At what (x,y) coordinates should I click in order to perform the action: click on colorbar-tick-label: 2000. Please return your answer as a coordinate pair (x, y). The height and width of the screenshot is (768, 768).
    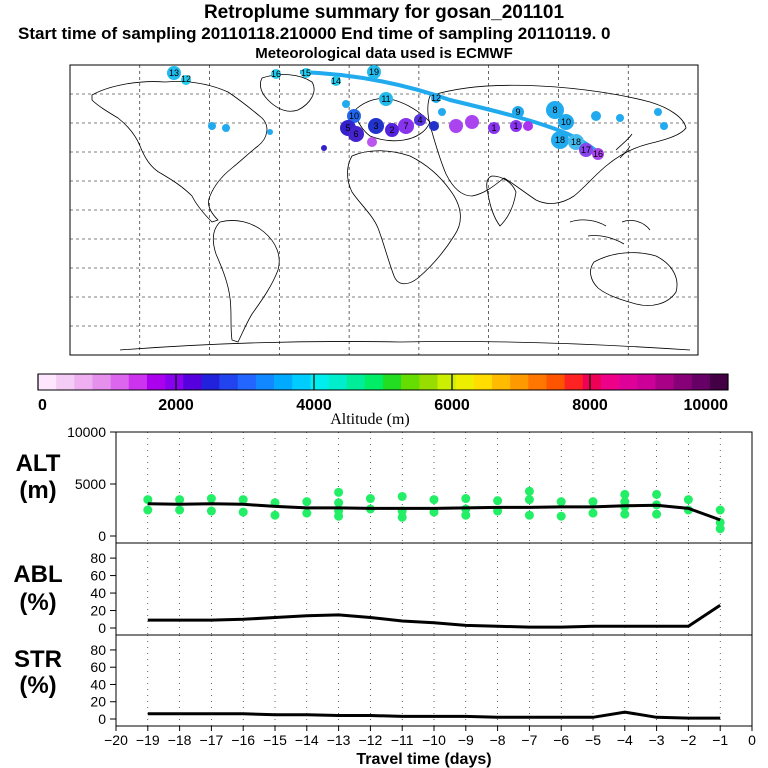
    Looking at the image, I should click on (176, 405).